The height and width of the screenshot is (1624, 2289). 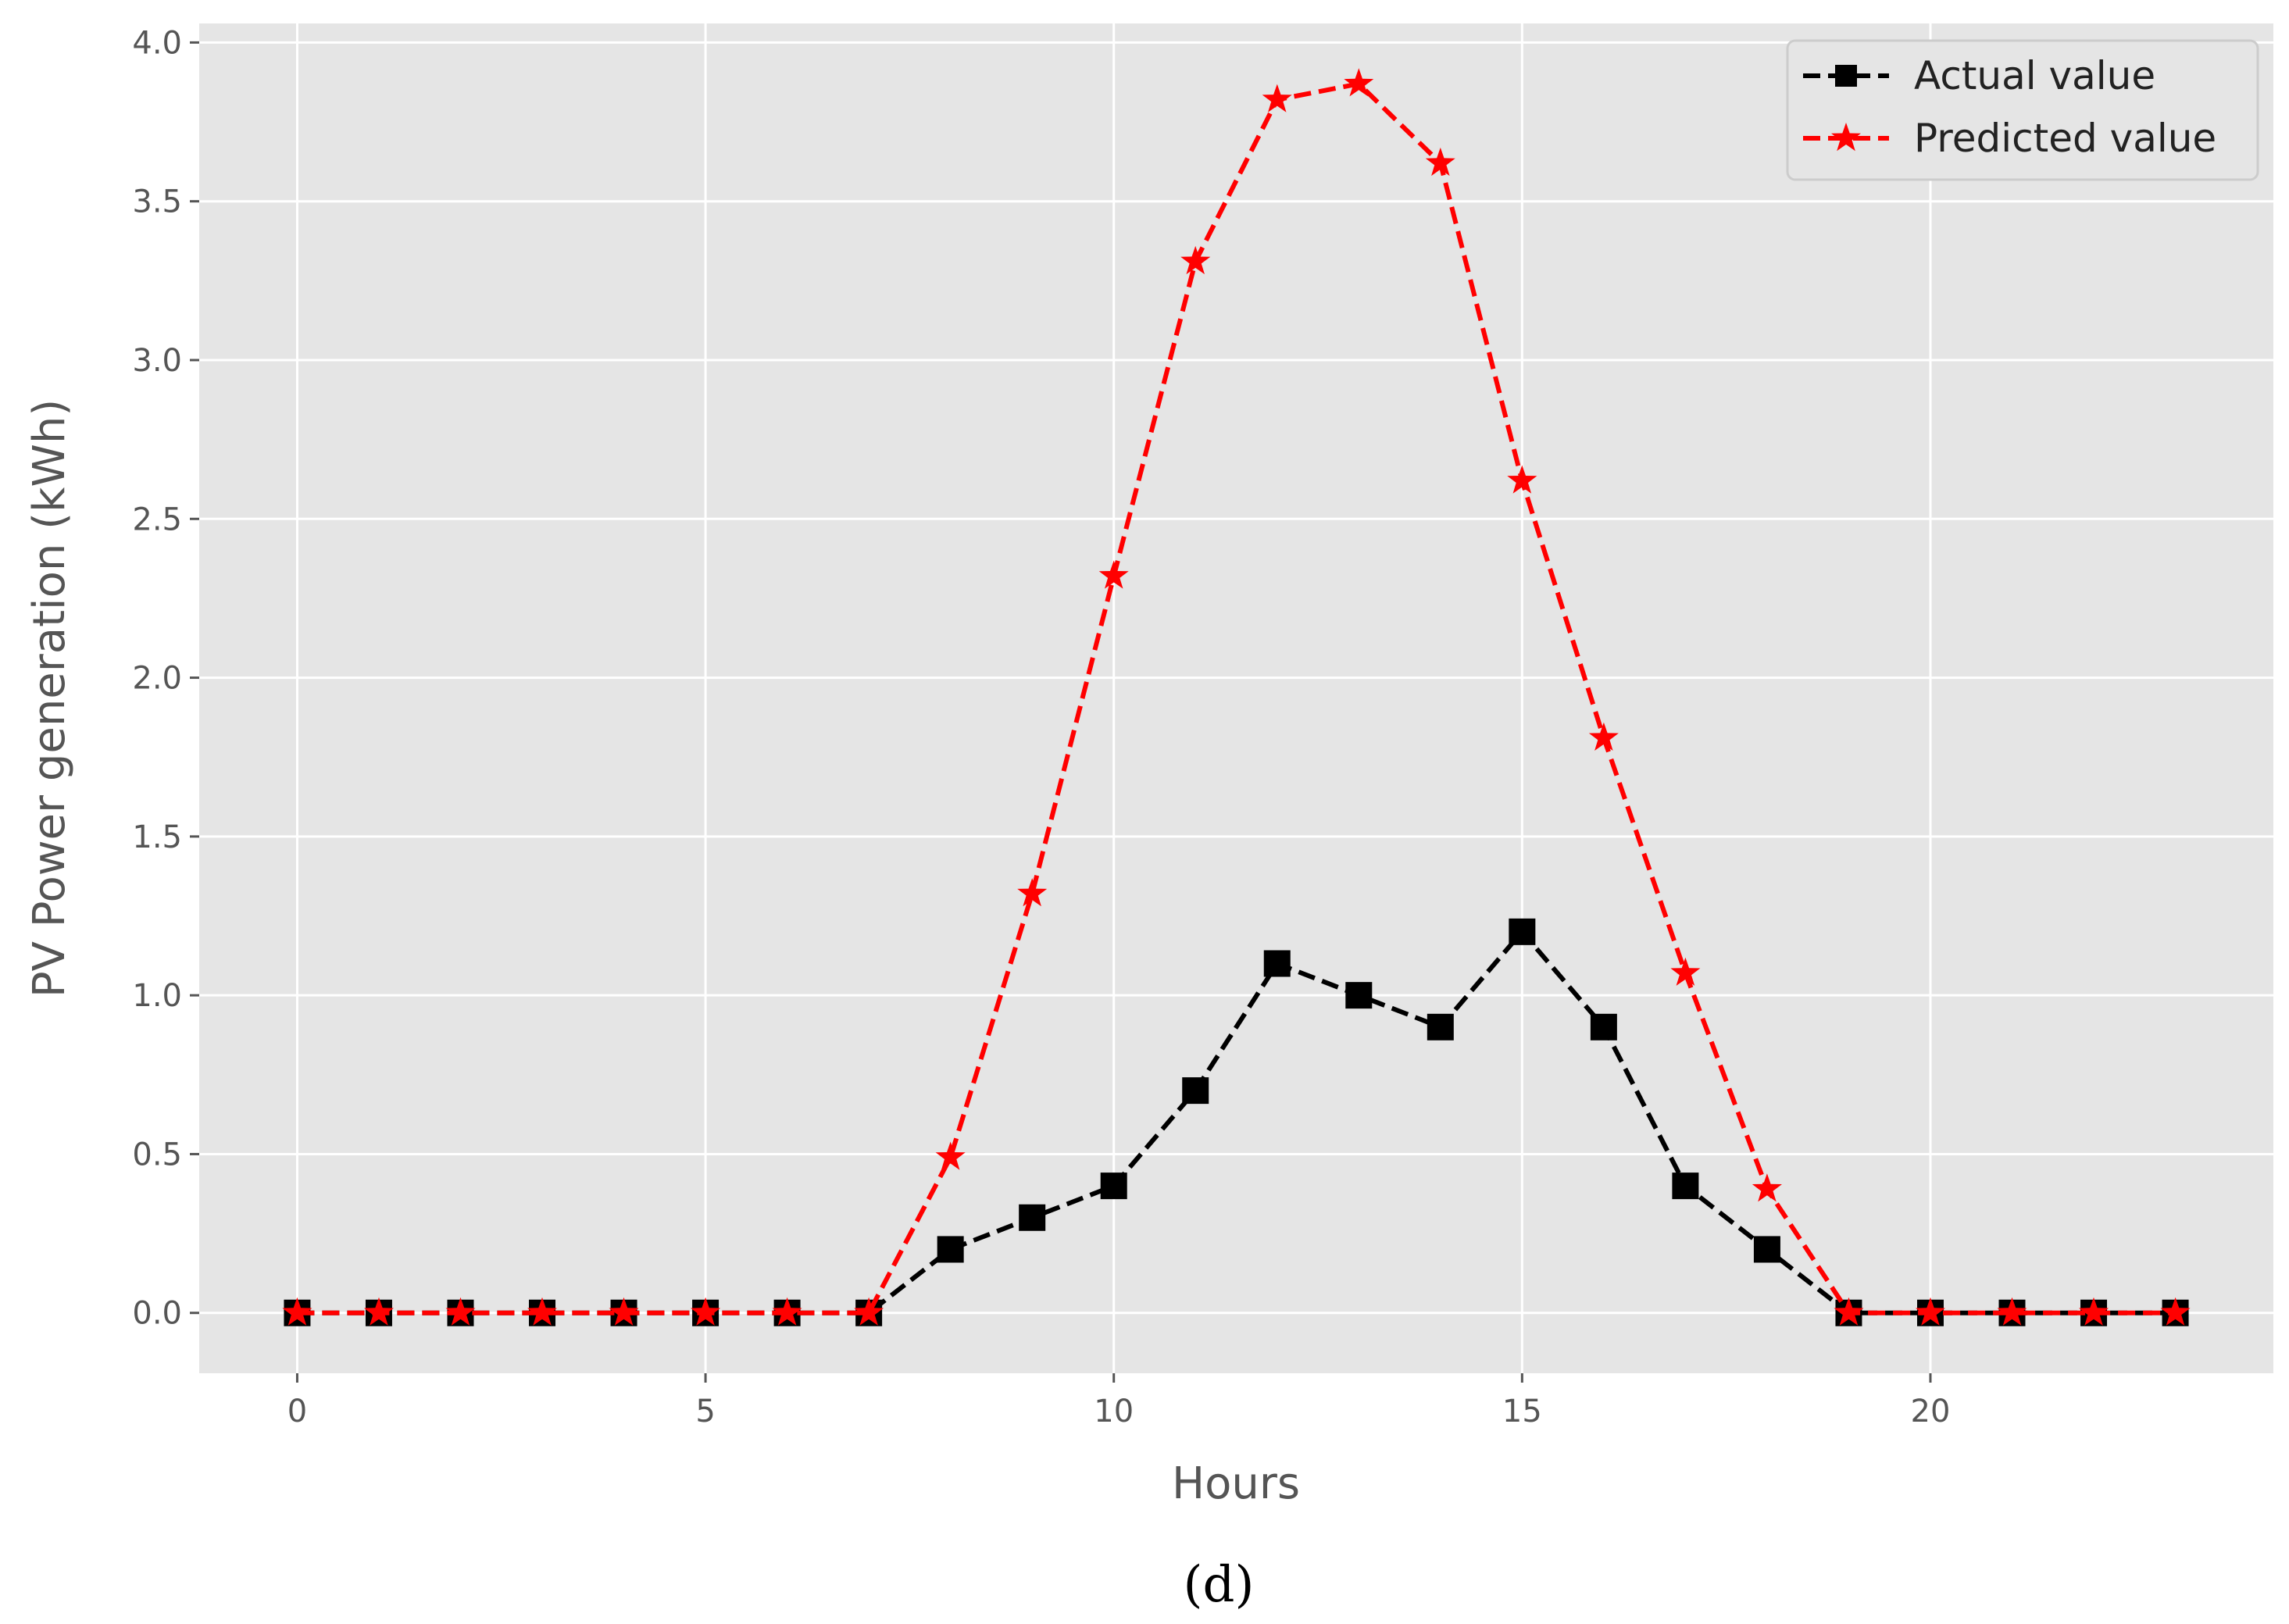 What do you see at coordinates (157, 1154) in the screenshot?
I see `y-tick-label: 0.5` at bounding box center [157, 1154].